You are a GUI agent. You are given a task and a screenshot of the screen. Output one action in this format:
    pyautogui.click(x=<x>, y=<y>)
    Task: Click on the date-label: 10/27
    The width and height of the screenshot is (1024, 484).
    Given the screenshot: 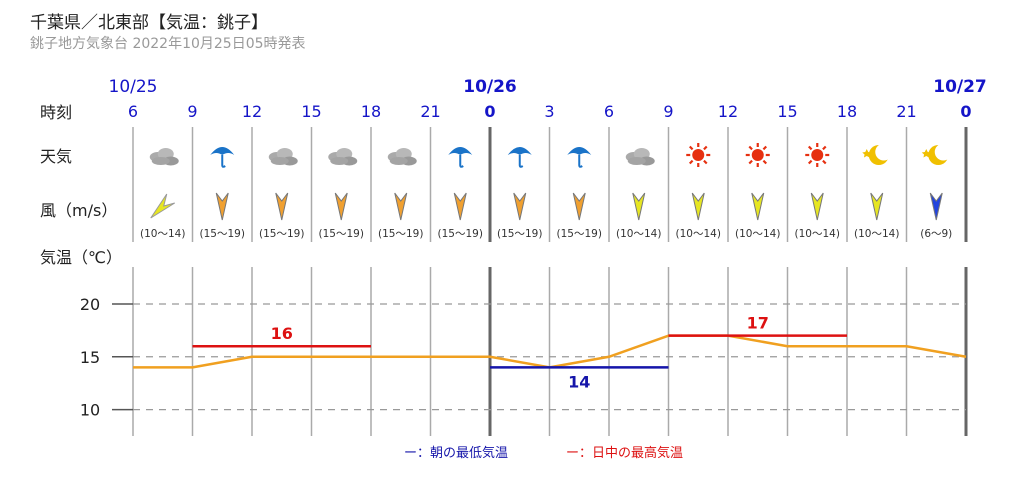 What is the action you would take?
    pyautogui.click(x=960, y=87)
    